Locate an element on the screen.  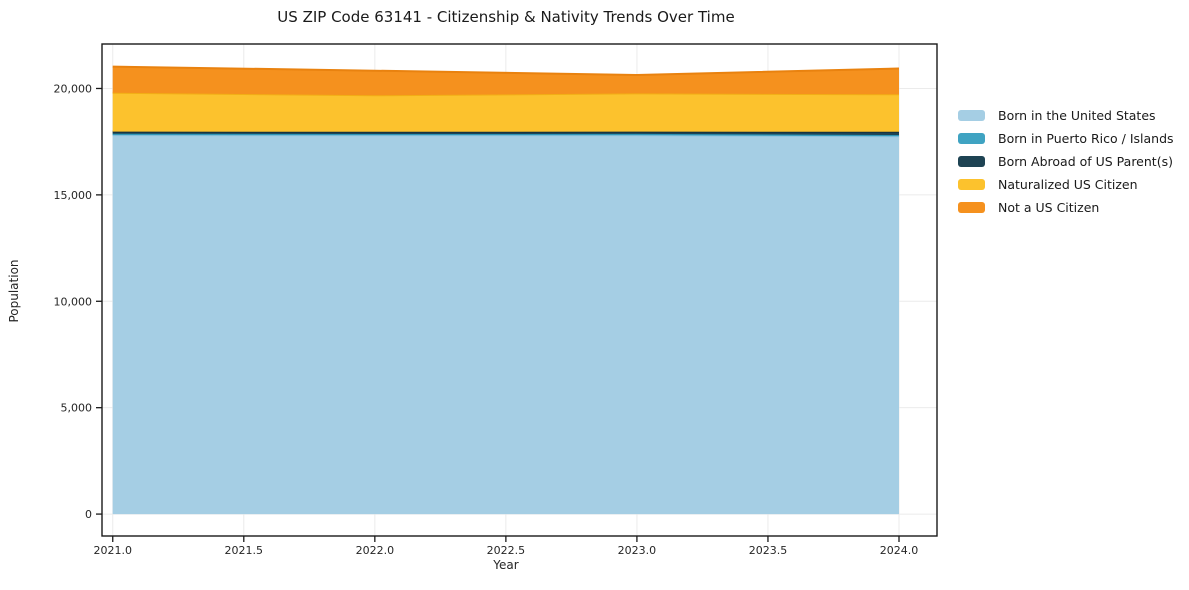
legend-label: Naturalized US Citizen is located at coordinates (1068, 184).